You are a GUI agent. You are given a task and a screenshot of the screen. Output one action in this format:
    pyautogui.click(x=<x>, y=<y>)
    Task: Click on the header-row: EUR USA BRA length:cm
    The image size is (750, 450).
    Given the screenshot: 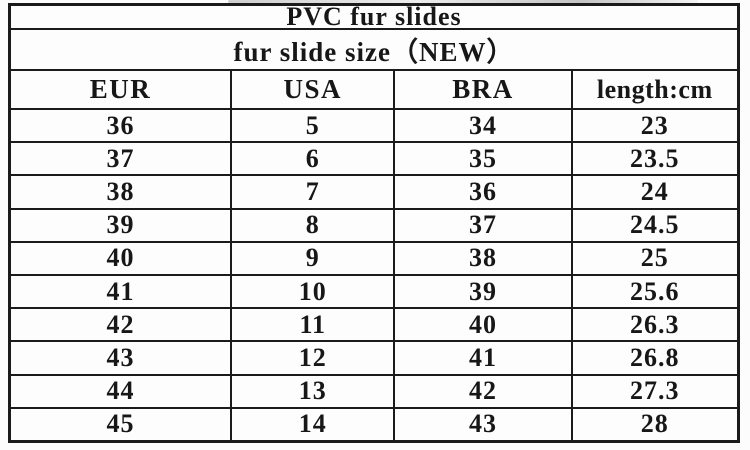 What is the action you would take?
    pyautogui.click(x=374, y=89)
    